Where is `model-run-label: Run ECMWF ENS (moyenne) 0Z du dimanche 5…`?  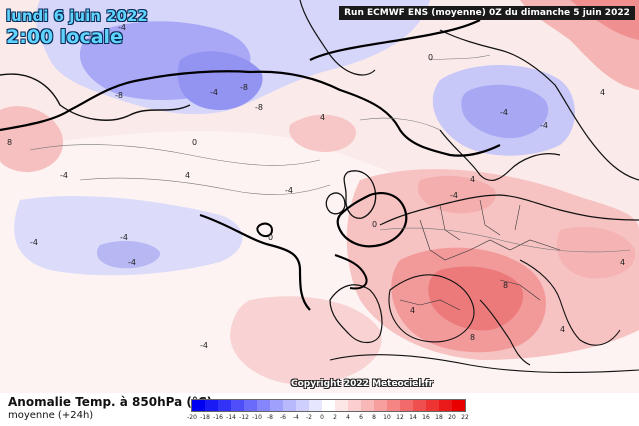
model-run-label: Run ECMWF ENS (moyenne) 0Z du dimanche 5… is located at coordinates (487, 13).